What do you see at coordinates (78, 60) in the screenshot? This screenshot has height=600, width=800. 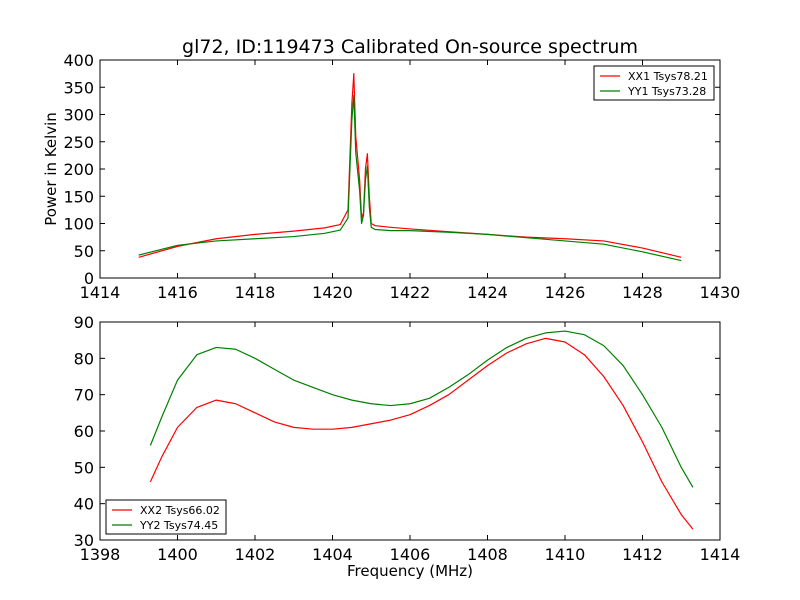 I see `y-tick-label: 400` at bounding box center [78, 60].